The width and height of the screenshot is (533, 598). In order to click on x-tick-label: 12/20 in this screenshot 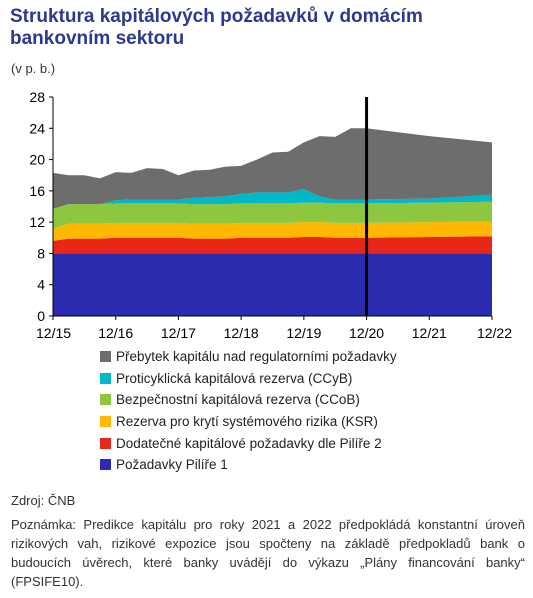, I will do `click(366, 333)`.